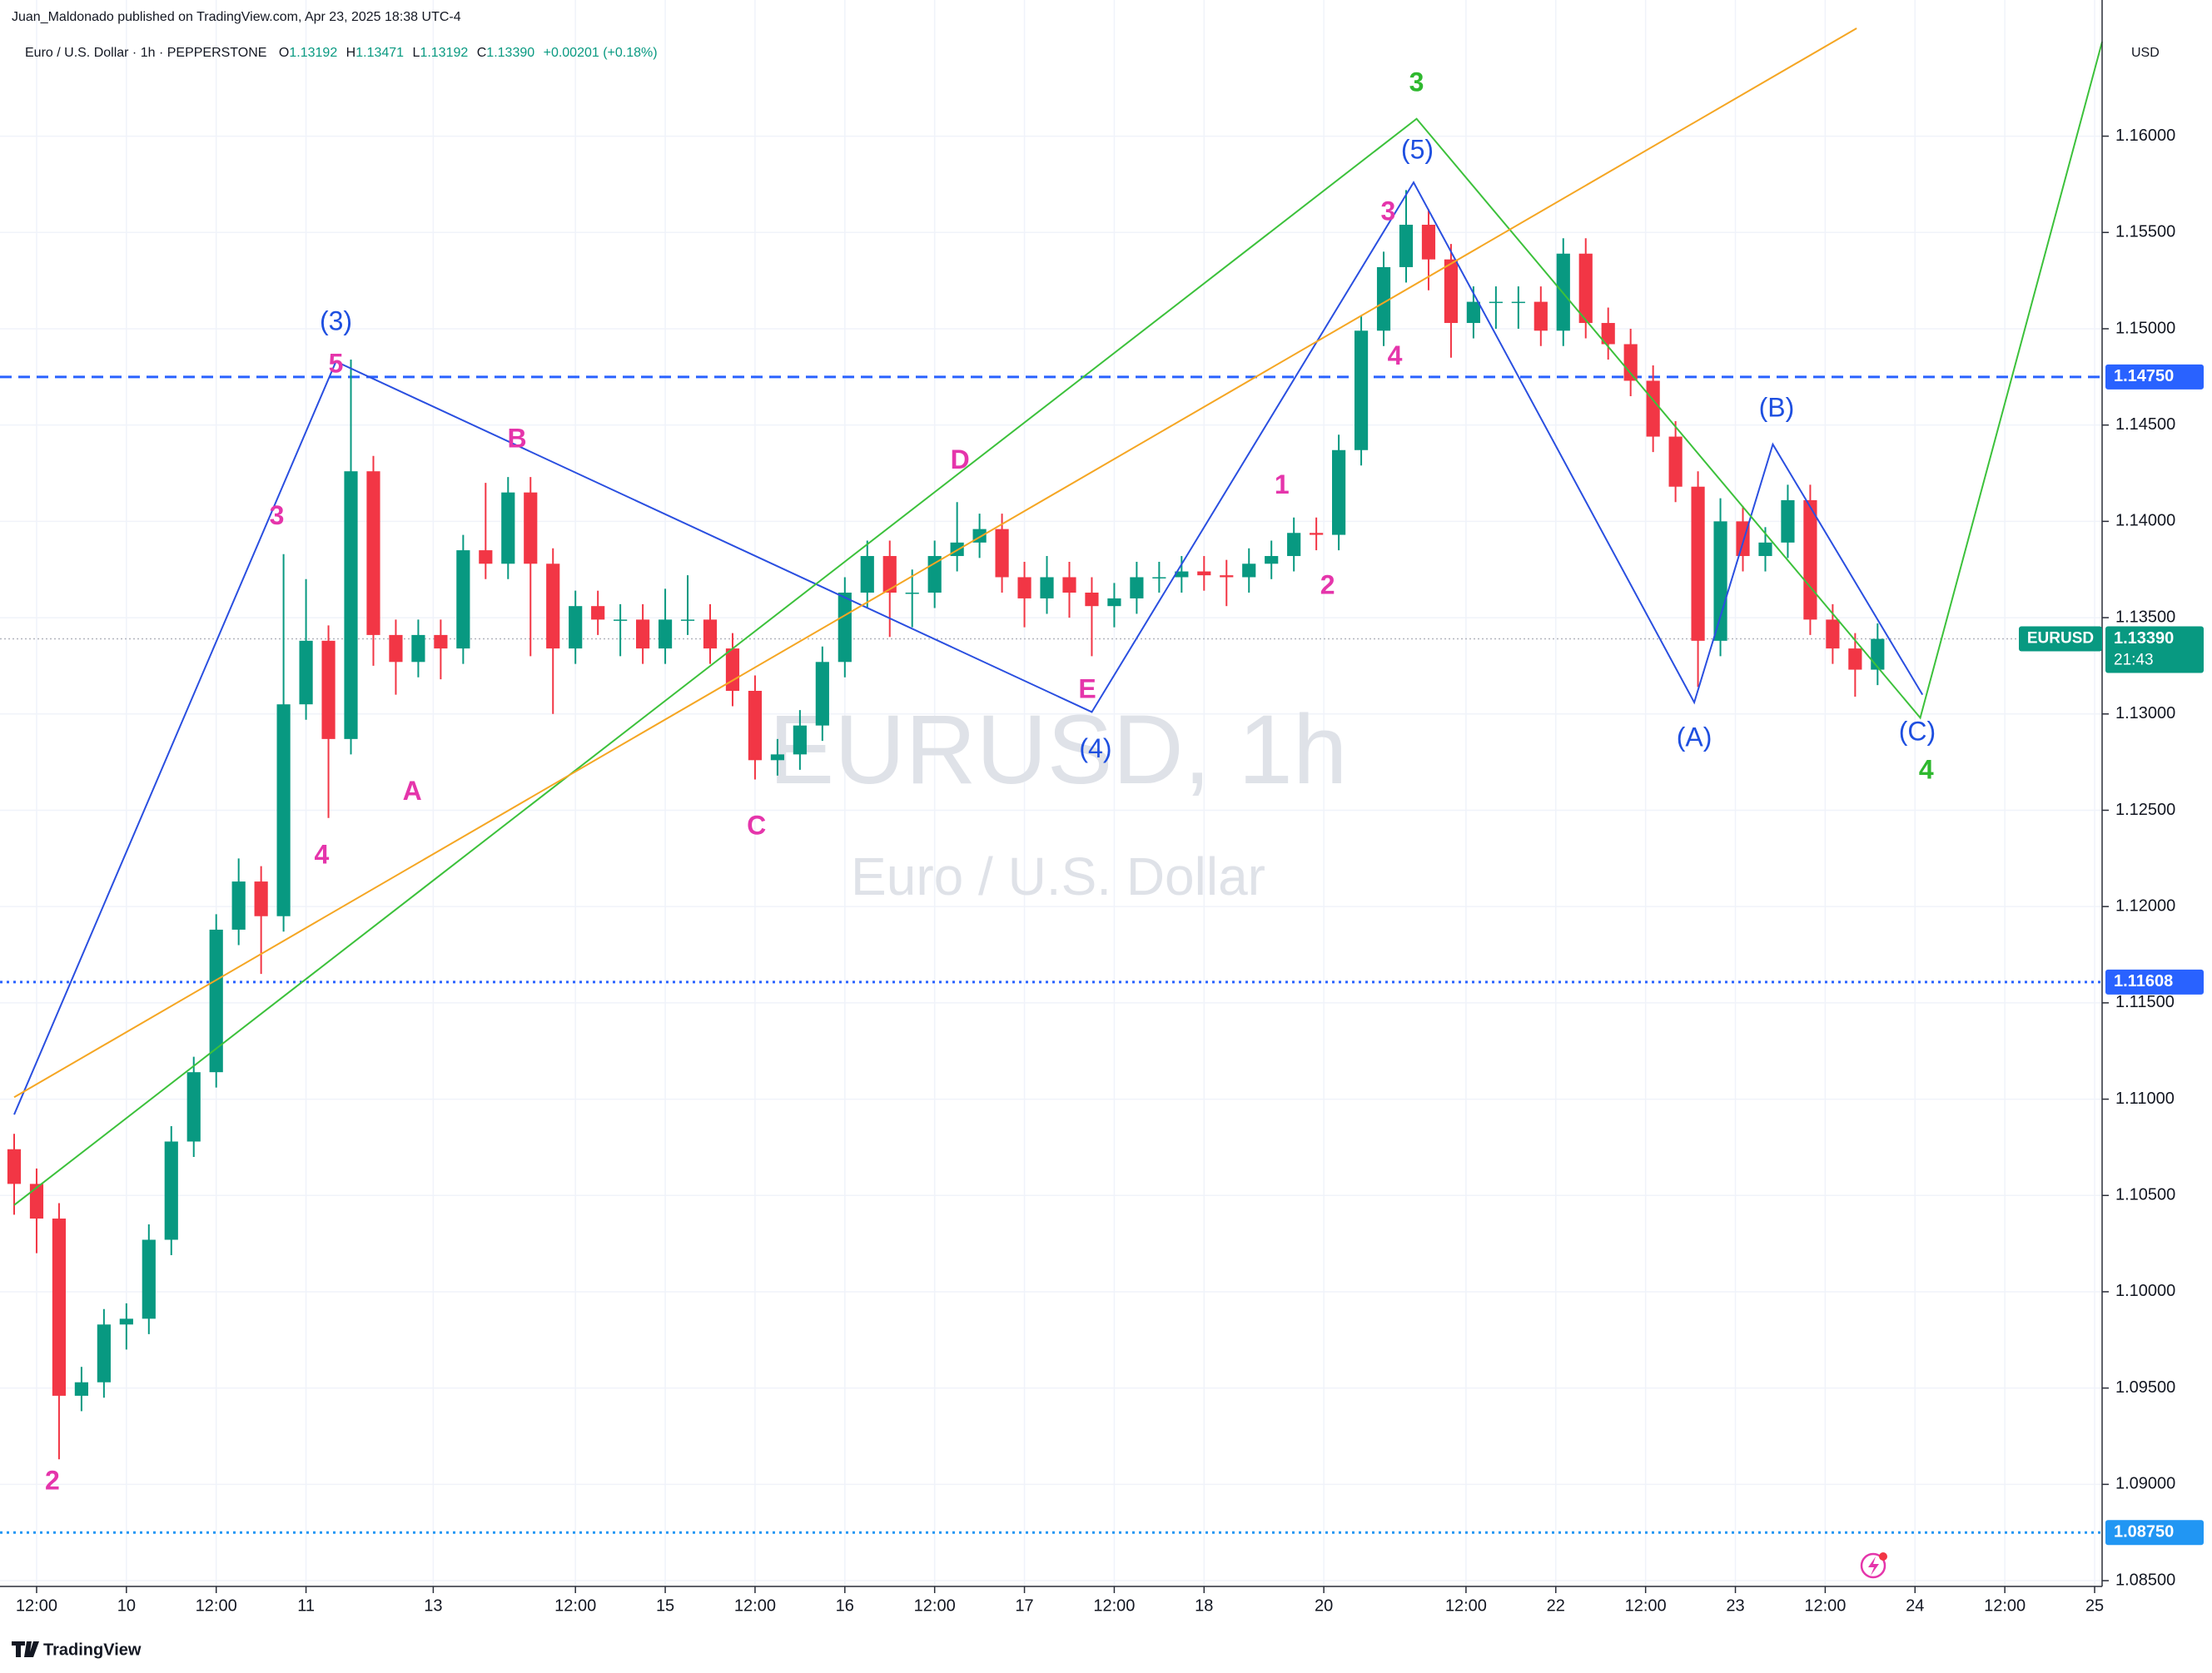  Describe the element at coordinates (2144, 376) in the screenshot. I see `price-line-label: 1.14750` at that location.